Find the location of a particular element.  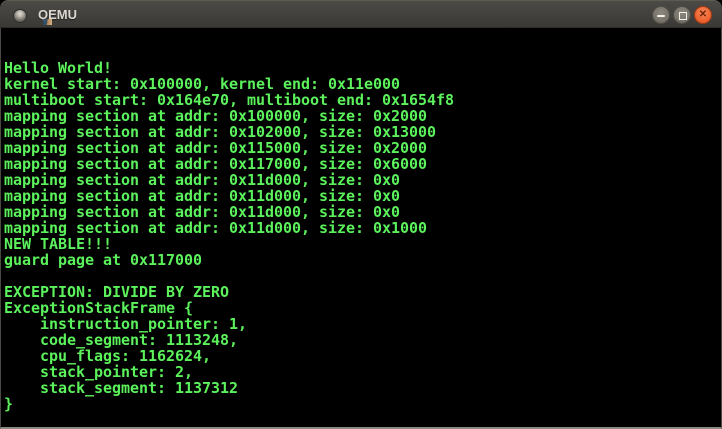

terminal-line: Hello World! is located at coordinates (58, 68).